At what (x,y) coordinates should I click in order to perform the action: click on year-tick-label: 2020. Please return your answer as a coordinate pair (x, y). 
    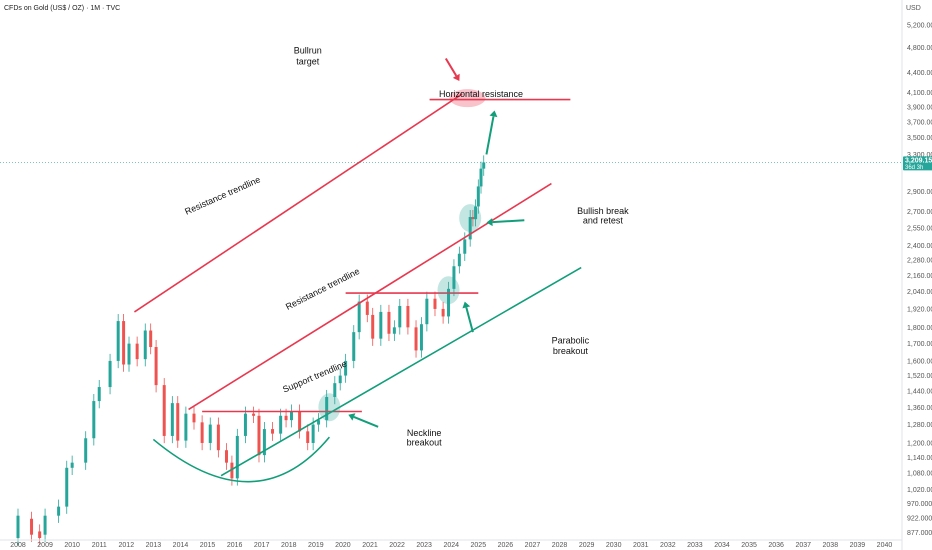
    Looking at the image, I should click on (343, 545).